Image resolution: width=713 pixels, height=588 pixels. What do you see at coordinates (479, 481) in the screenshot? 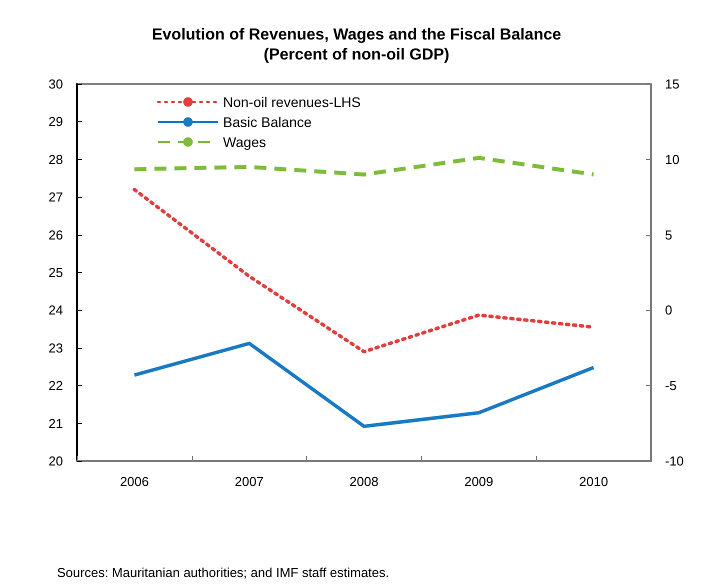
I see `x-tick-label: 2009` at bounding box center [479, 481].